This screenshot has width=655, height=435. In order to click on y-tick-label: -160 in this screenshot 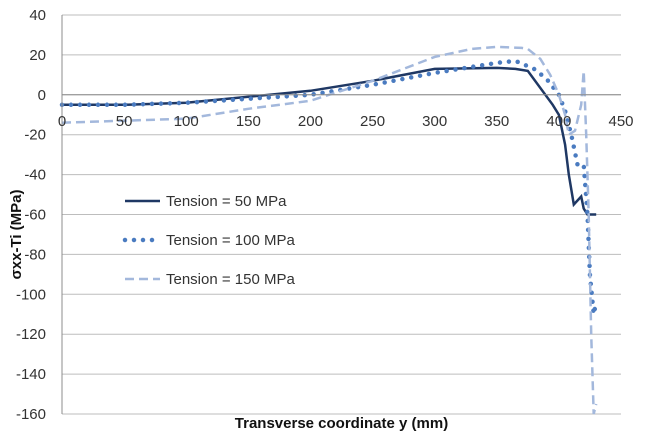, I will do `click(31, 414)`.